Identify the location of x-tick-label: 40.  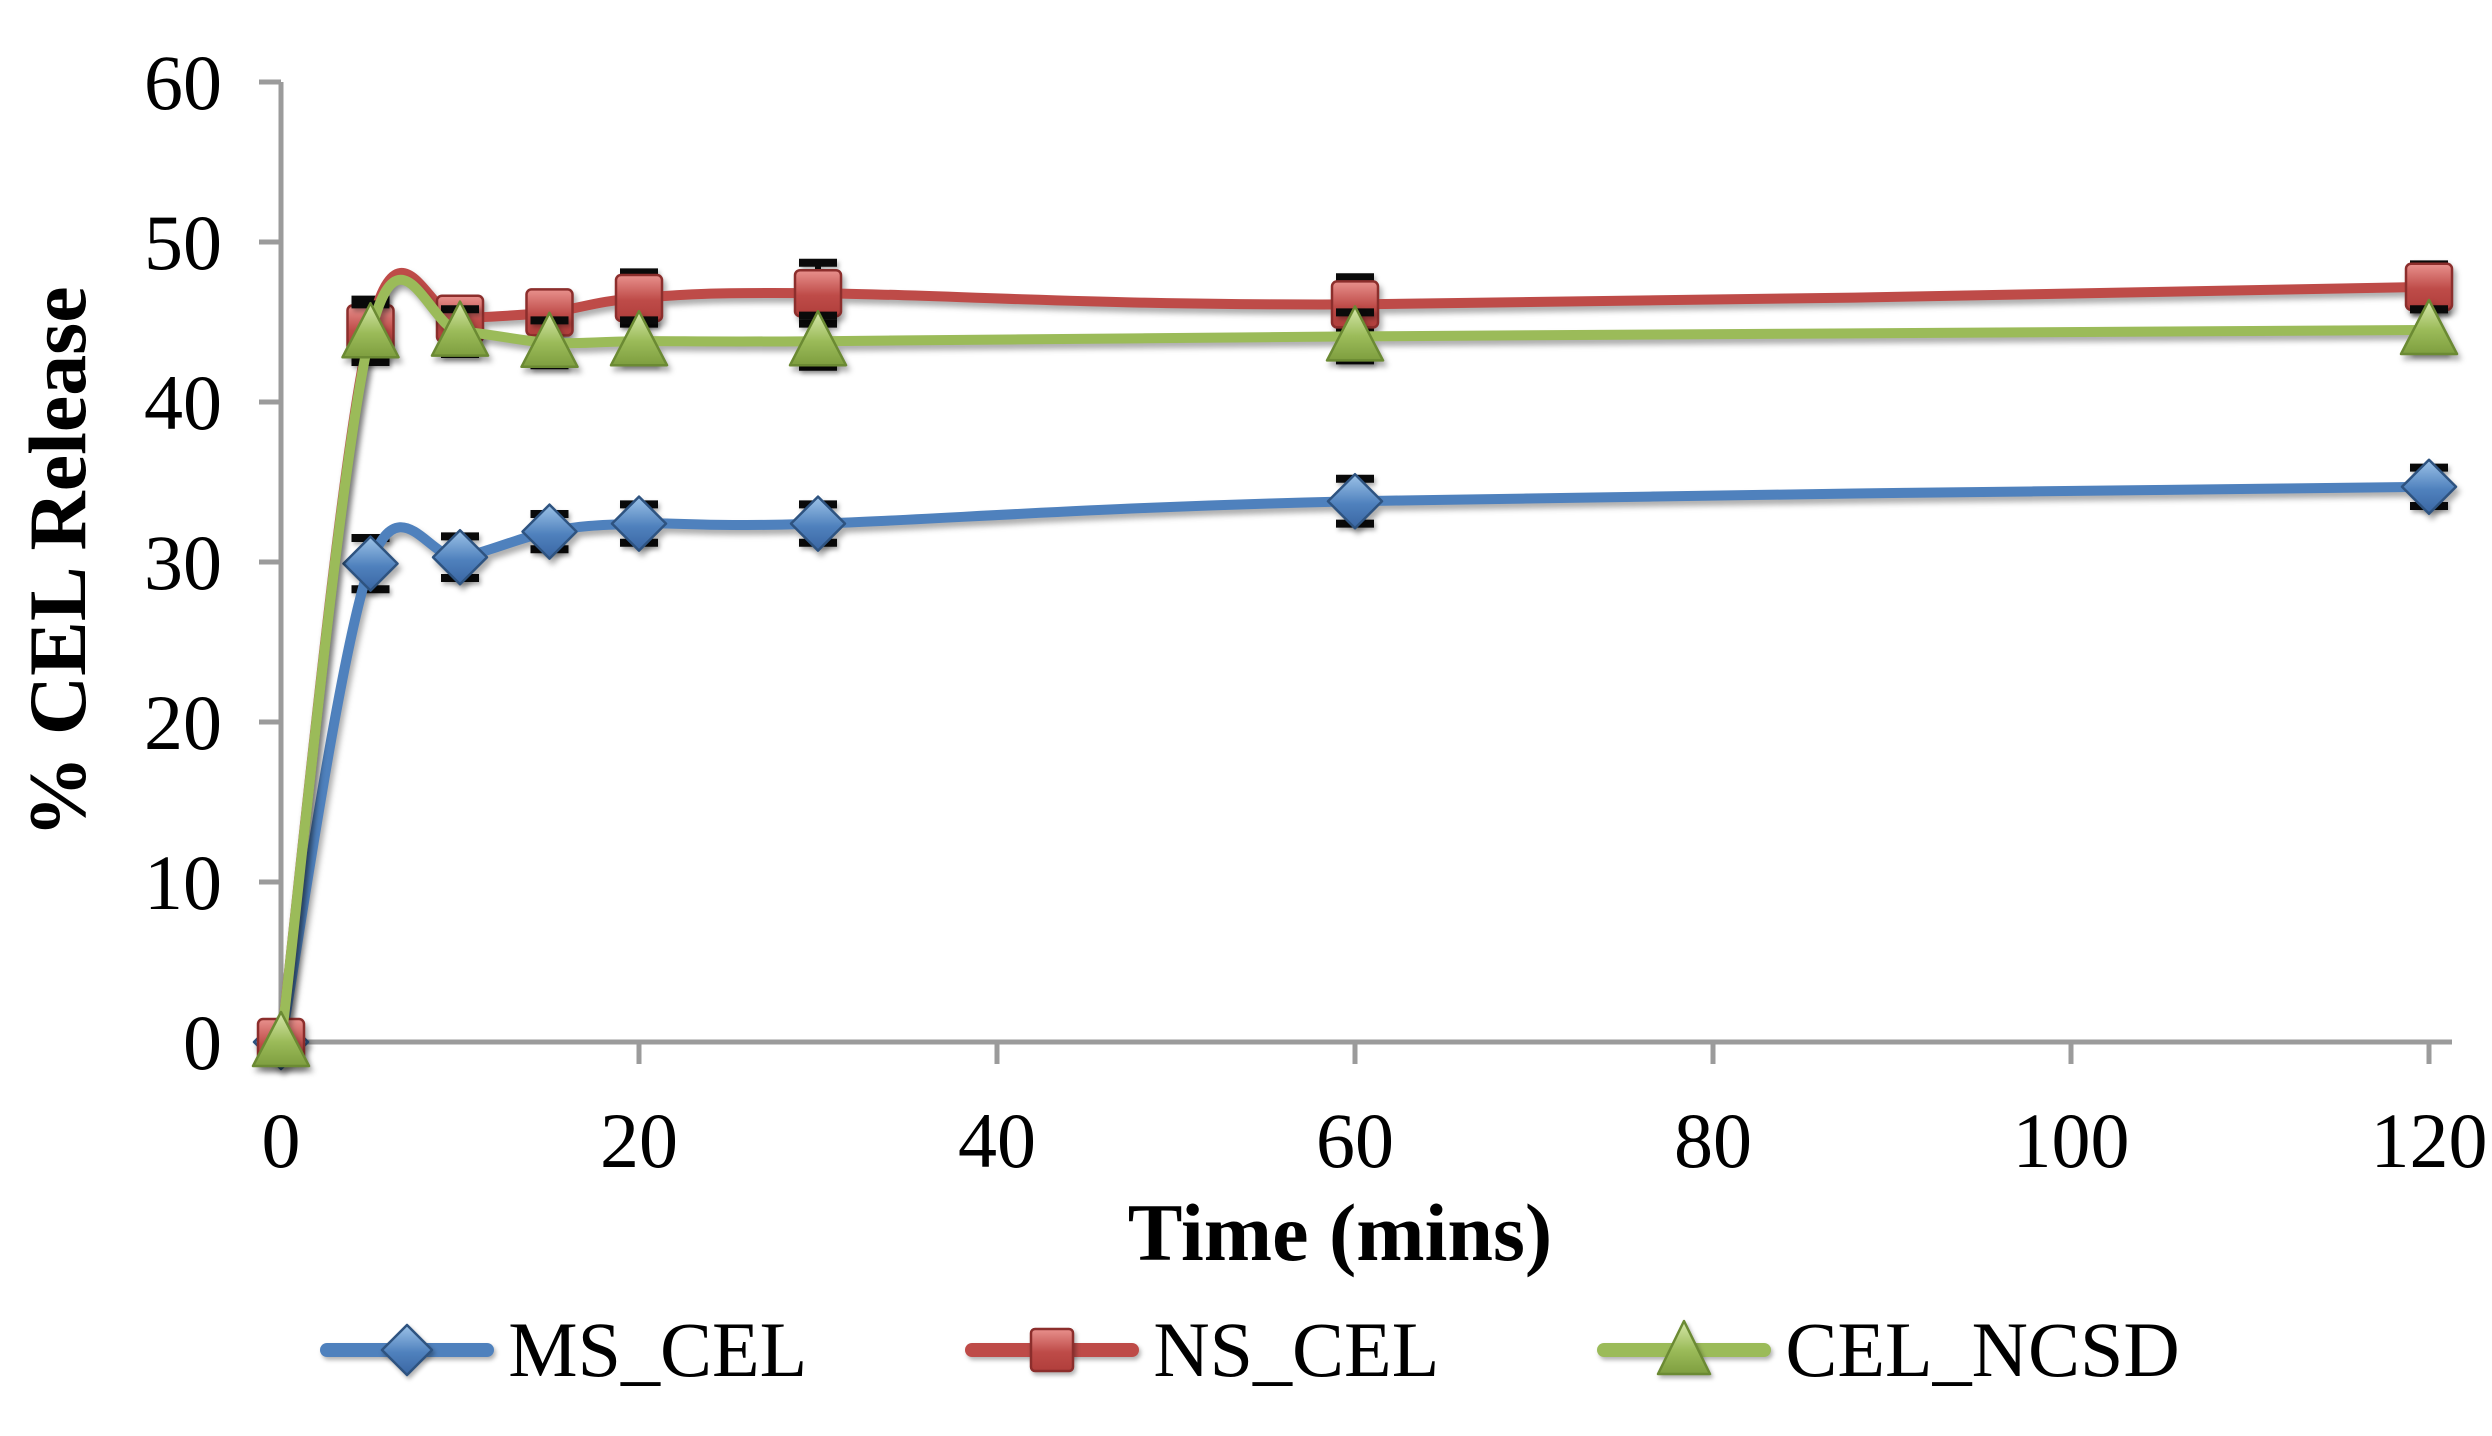
(997, 1140).